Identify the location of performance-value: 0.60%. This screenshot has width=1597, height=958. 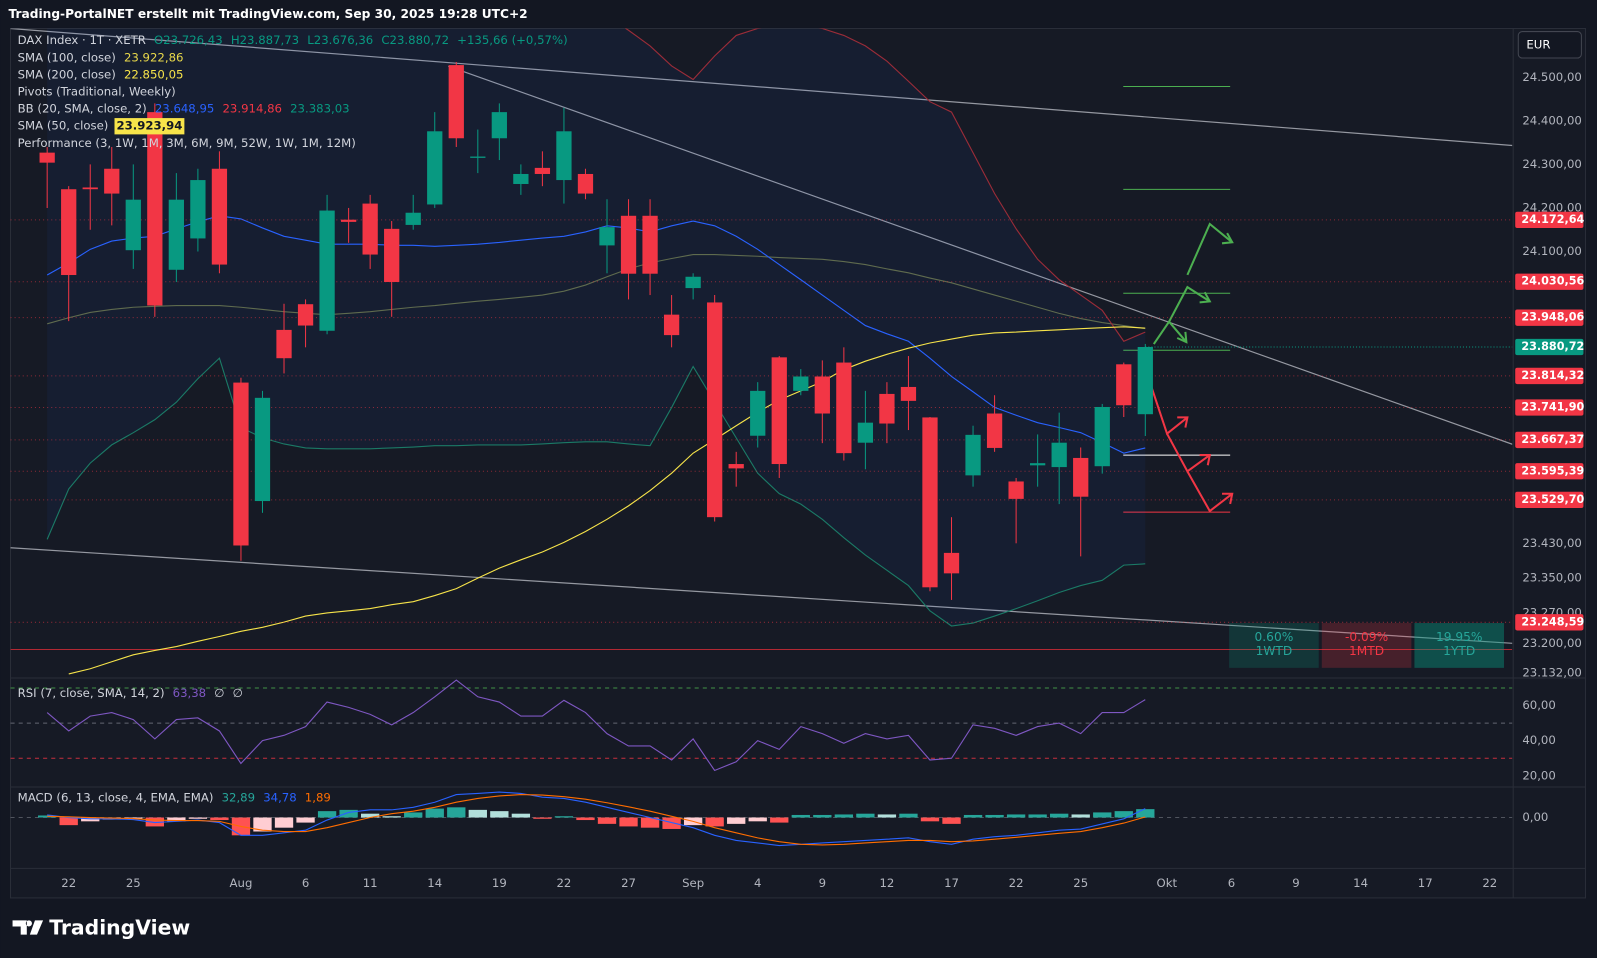
(1274, 637).